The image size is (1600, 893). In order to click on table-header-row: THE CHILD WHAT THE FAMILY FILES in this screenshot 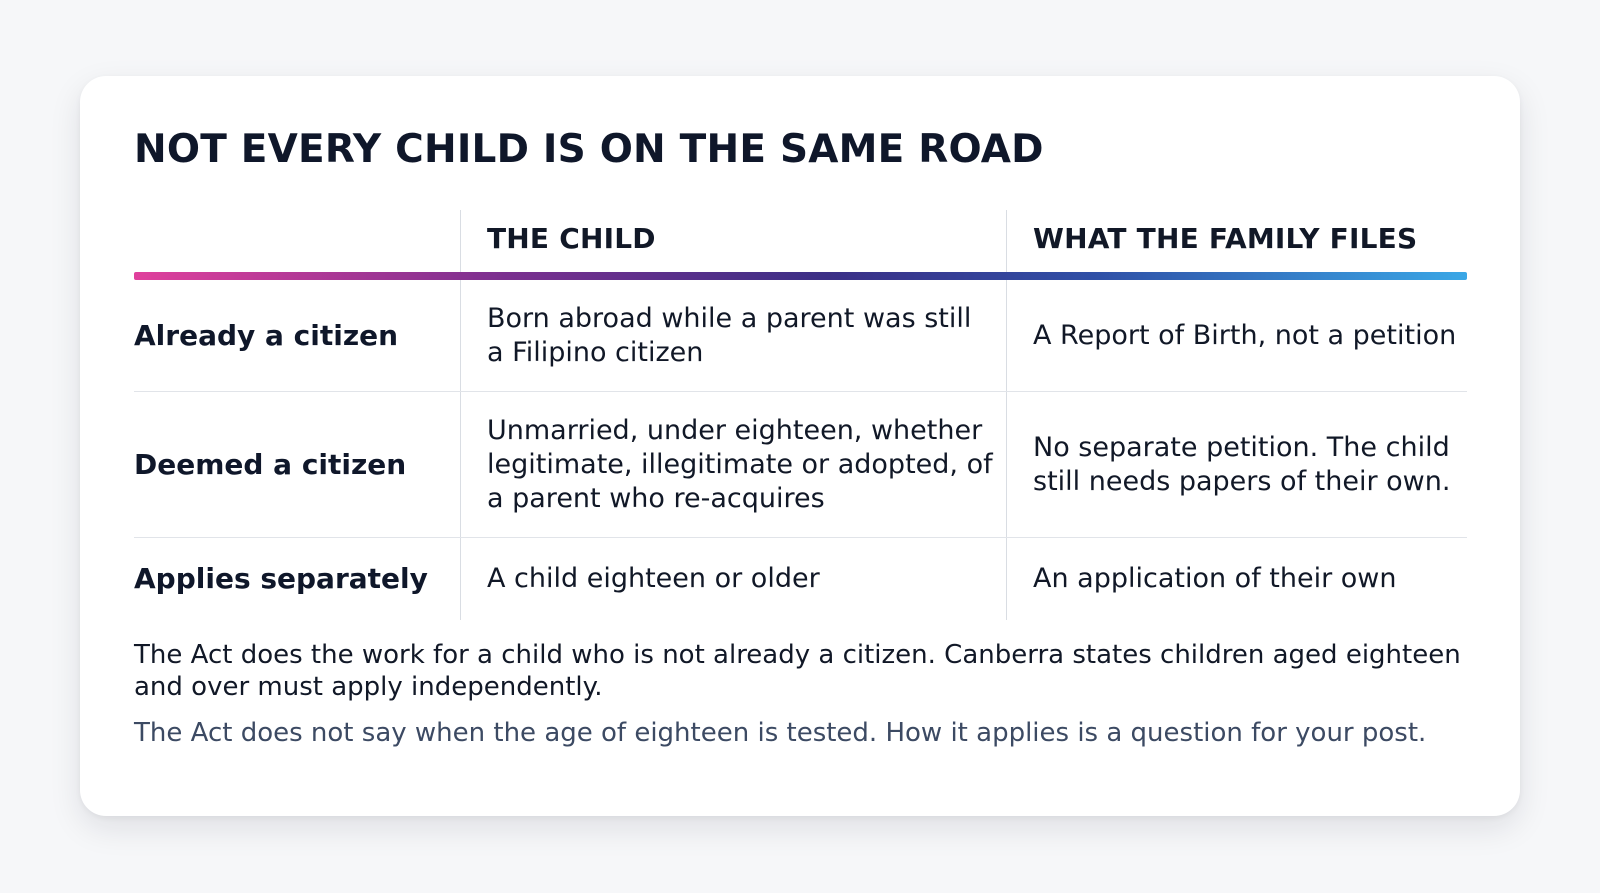, I will do `click(800, 241)`.